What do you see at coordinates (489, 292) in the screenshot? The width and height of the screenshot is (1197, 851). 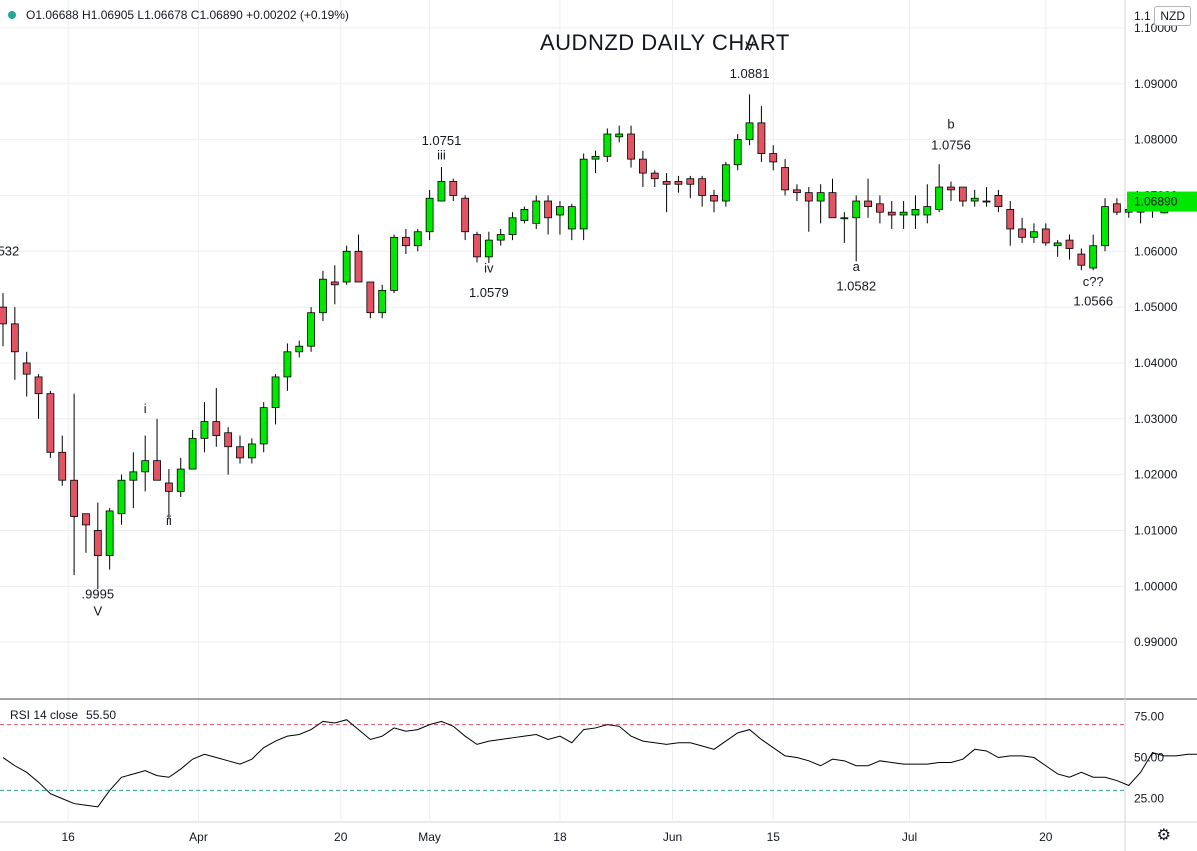 I see `wave-annotation: 1.0579` at bounding box center [489, 292].